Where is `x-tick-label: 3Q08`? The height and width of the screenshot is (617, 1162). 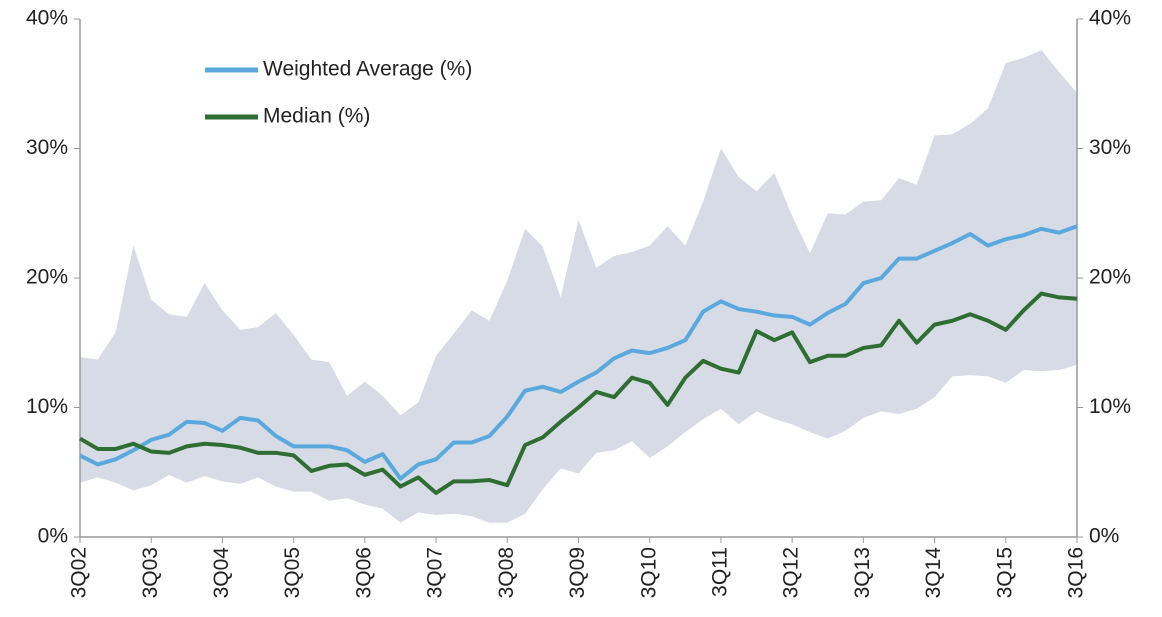 x-tick-label: 3Q08 is located at coordinates (506, 572).